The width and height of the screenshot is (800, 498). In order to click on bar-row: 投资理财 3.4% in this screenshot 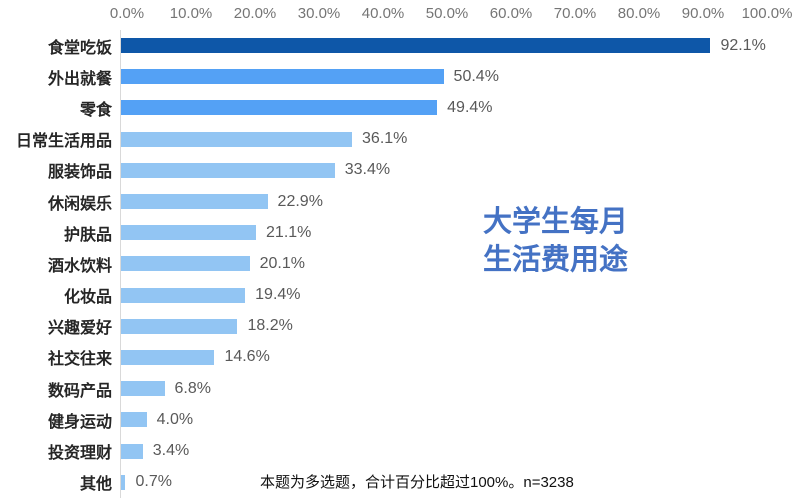, I will do `click(400, 451)`.